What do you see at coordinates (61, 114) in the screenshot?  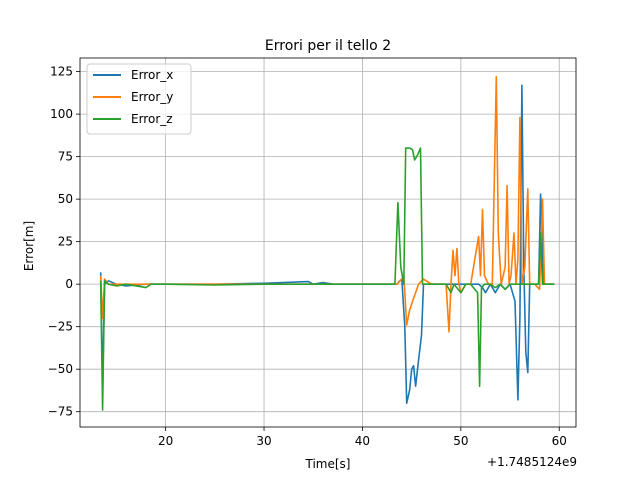 I see `y-tick-label: 100` at bounding box center [61, 114].